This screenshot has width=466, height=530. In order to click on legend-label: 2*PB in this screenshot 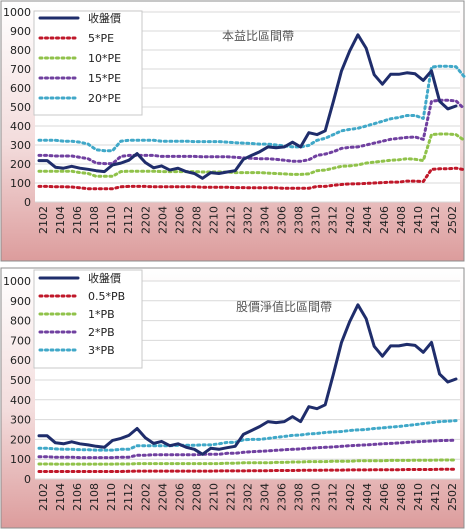, I will do `click(101, 332)`.